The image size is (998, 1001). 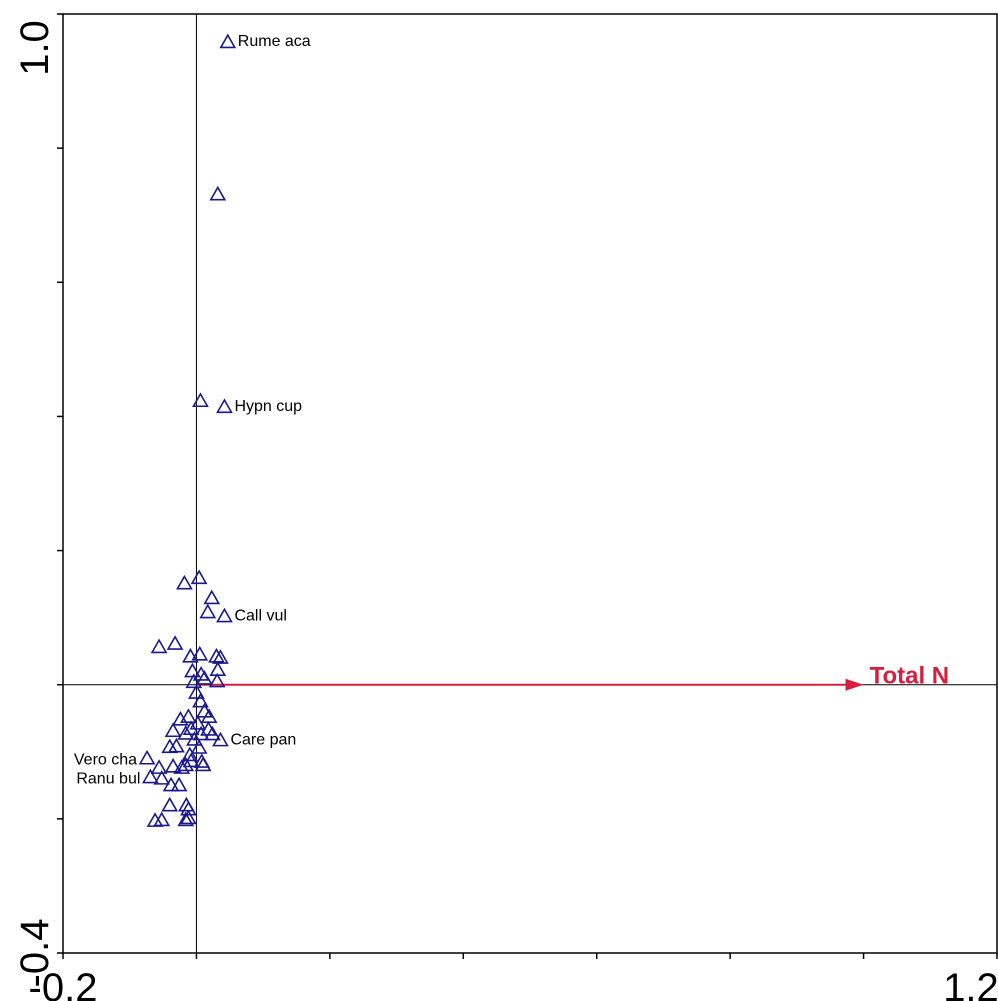 I want to click on species-label: Care pan, so click(x=263, y=739).